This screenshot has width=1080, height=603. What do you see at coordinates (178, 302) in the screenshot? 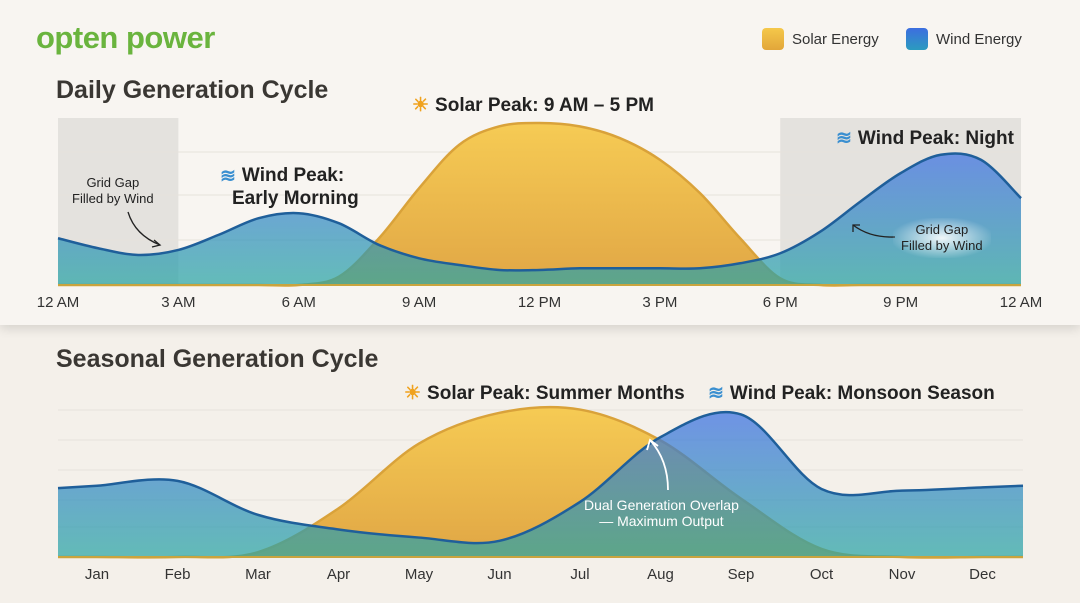
I see `x-tick-label: 3 AM` at bounding box center [178, 302].